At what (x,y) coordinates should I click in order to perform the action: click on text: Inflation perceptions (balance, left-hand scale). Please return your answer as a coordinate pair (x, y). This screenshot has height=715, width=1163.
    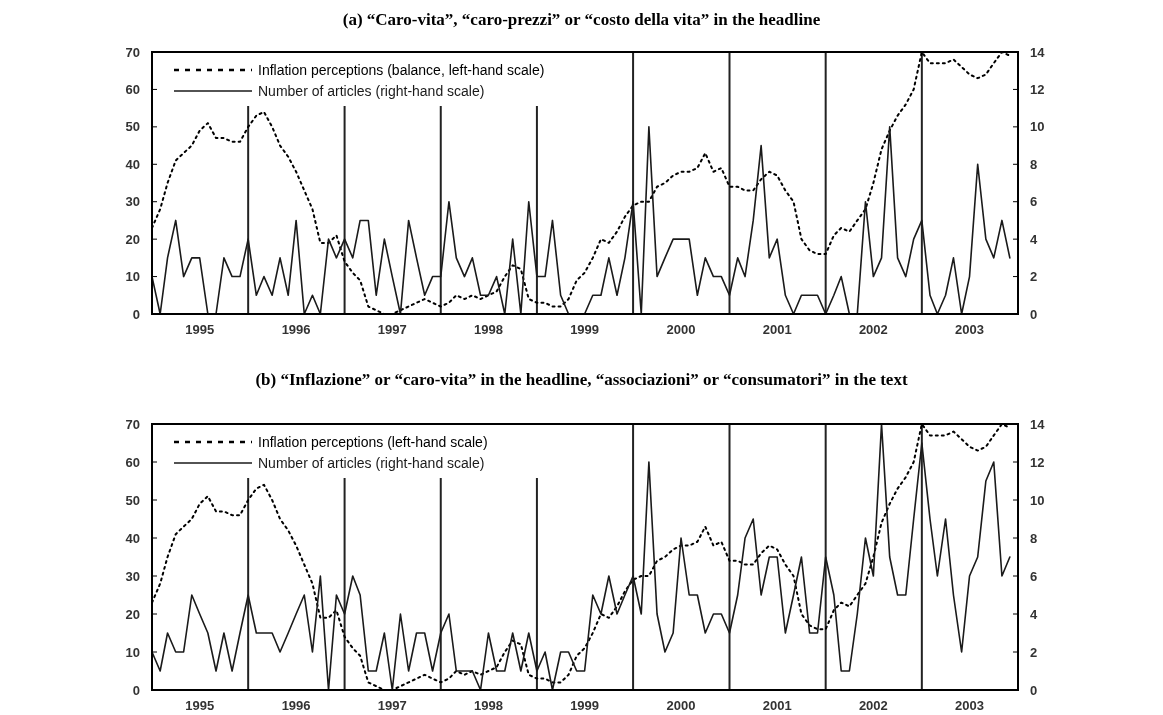
    Looking at the image, I should click on (401, 69).